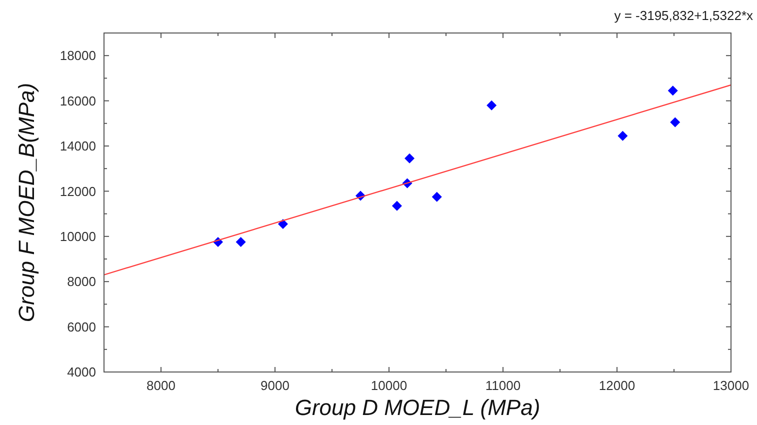 The image size is (757, 425). Describe the element at coordinates (78, 236) in the screenshot. I see `y-tick-label: 10000` at that location.